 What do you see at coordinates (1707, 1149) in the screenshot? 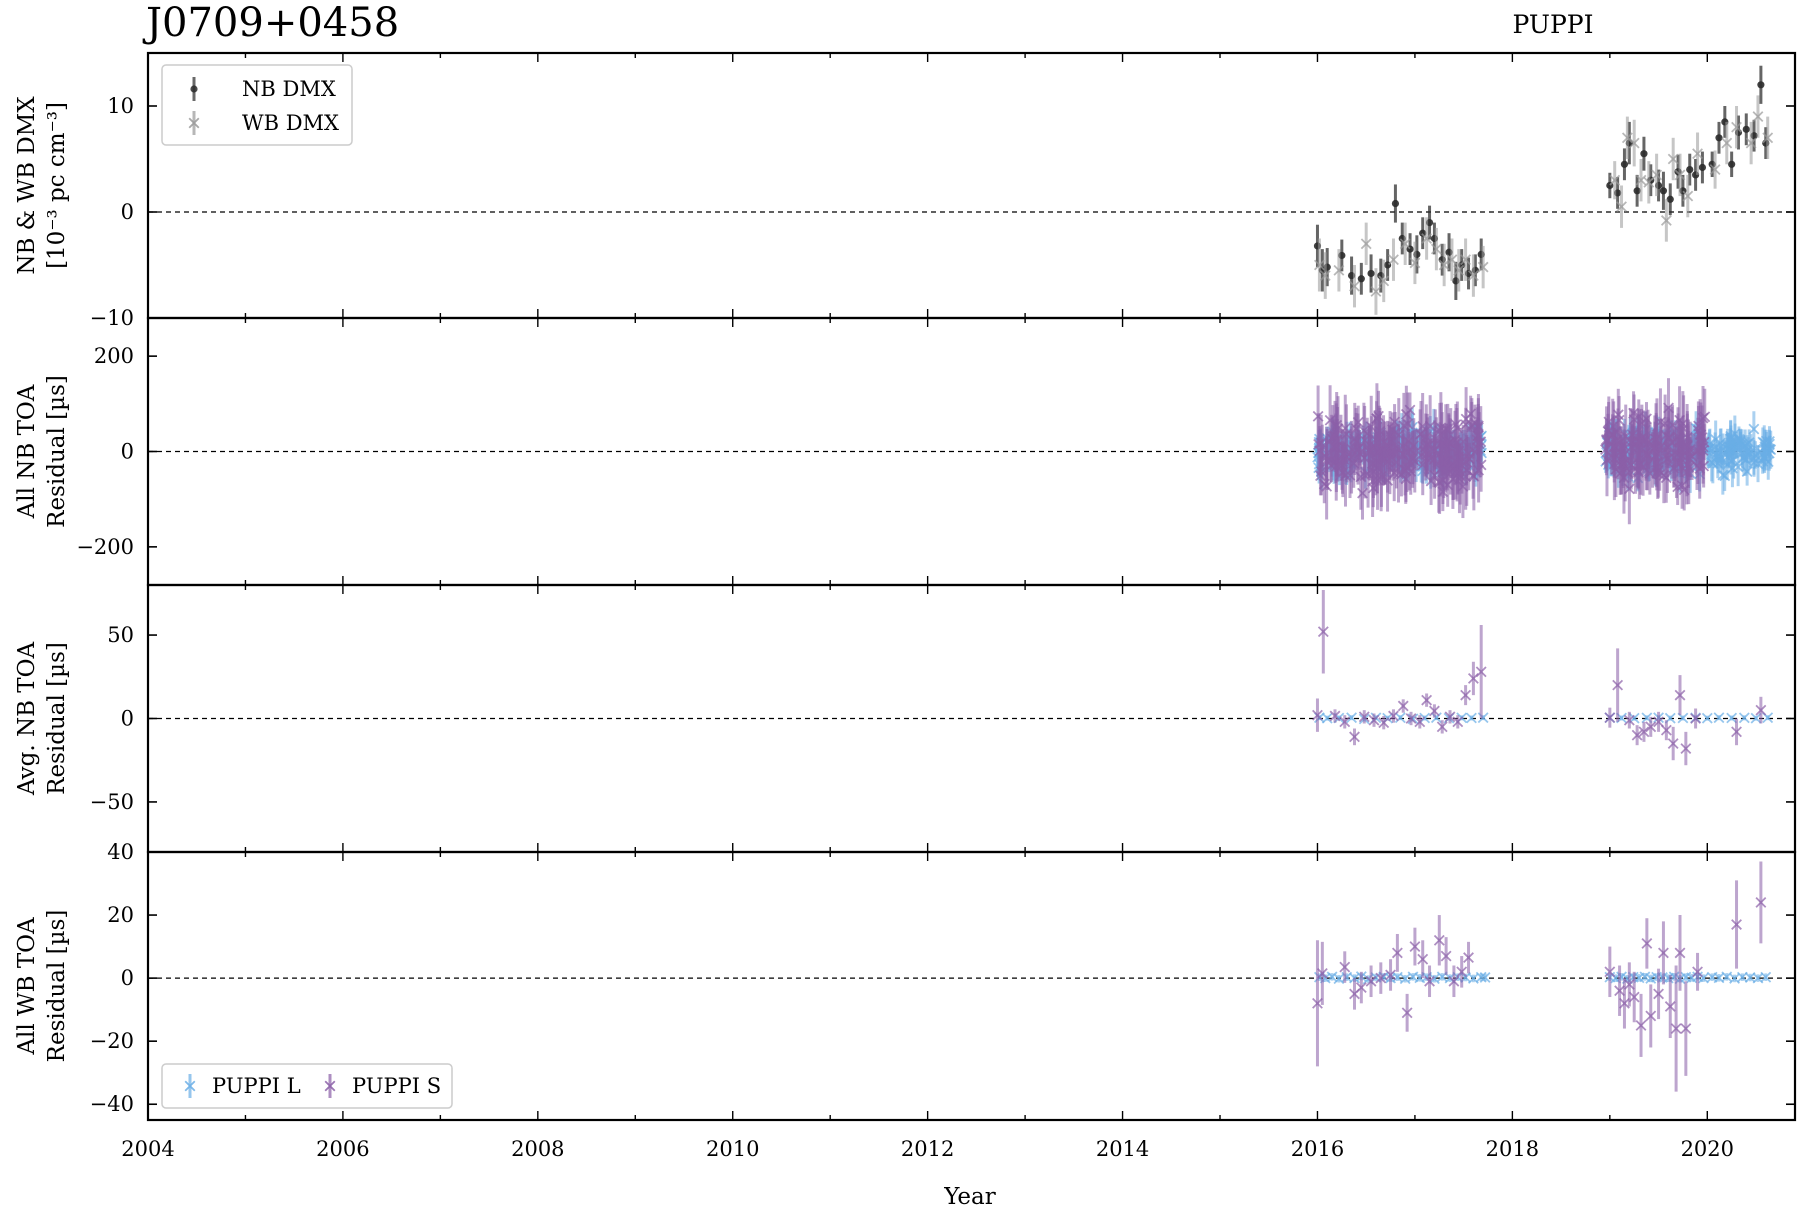
I see `x-tick-label: 2020` at bounding box center [1707, 1149].